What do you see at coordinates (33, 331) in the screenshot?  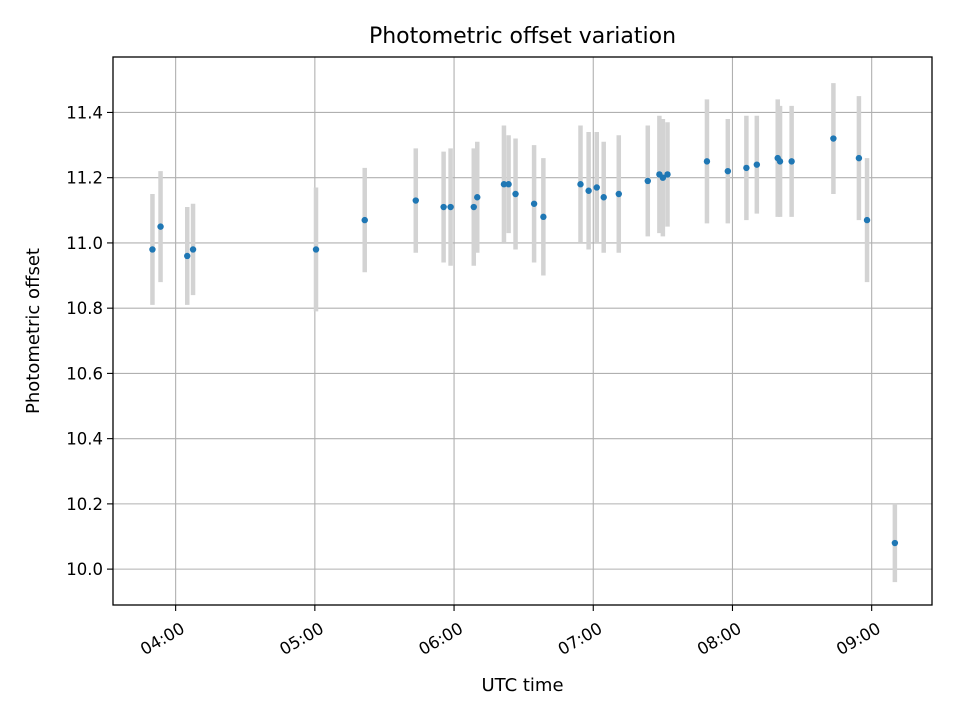 I see `y-axis-label: Photometric offset` at bounding box center [33, 331].